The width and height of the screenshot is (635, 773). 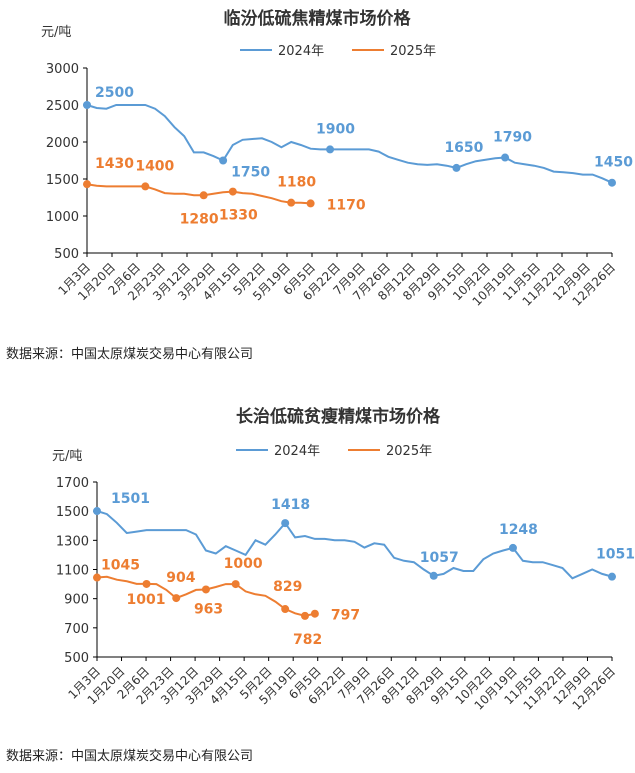 I want to click on data-label-2025: 1180, so click(x=296, y=183).